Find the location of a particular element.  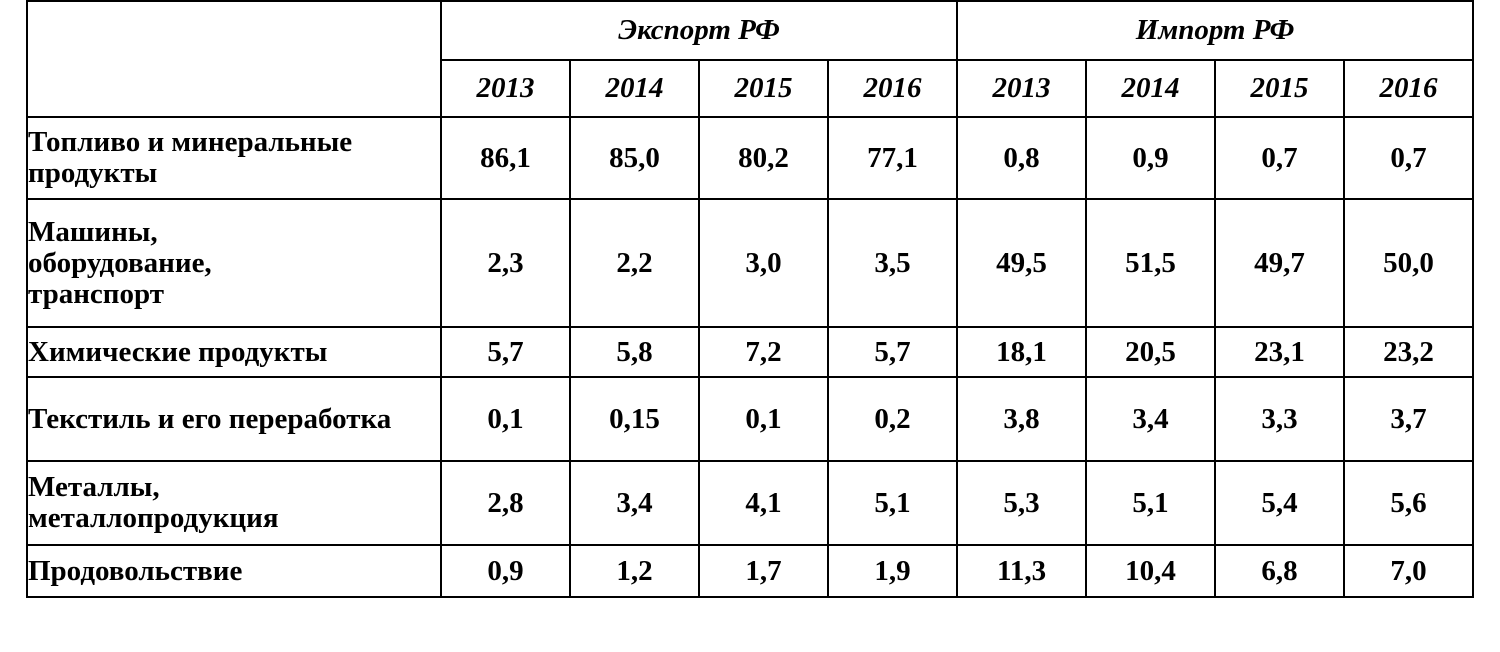

row-label: Текстиль и его переработка is located at coordinates (234, 419).